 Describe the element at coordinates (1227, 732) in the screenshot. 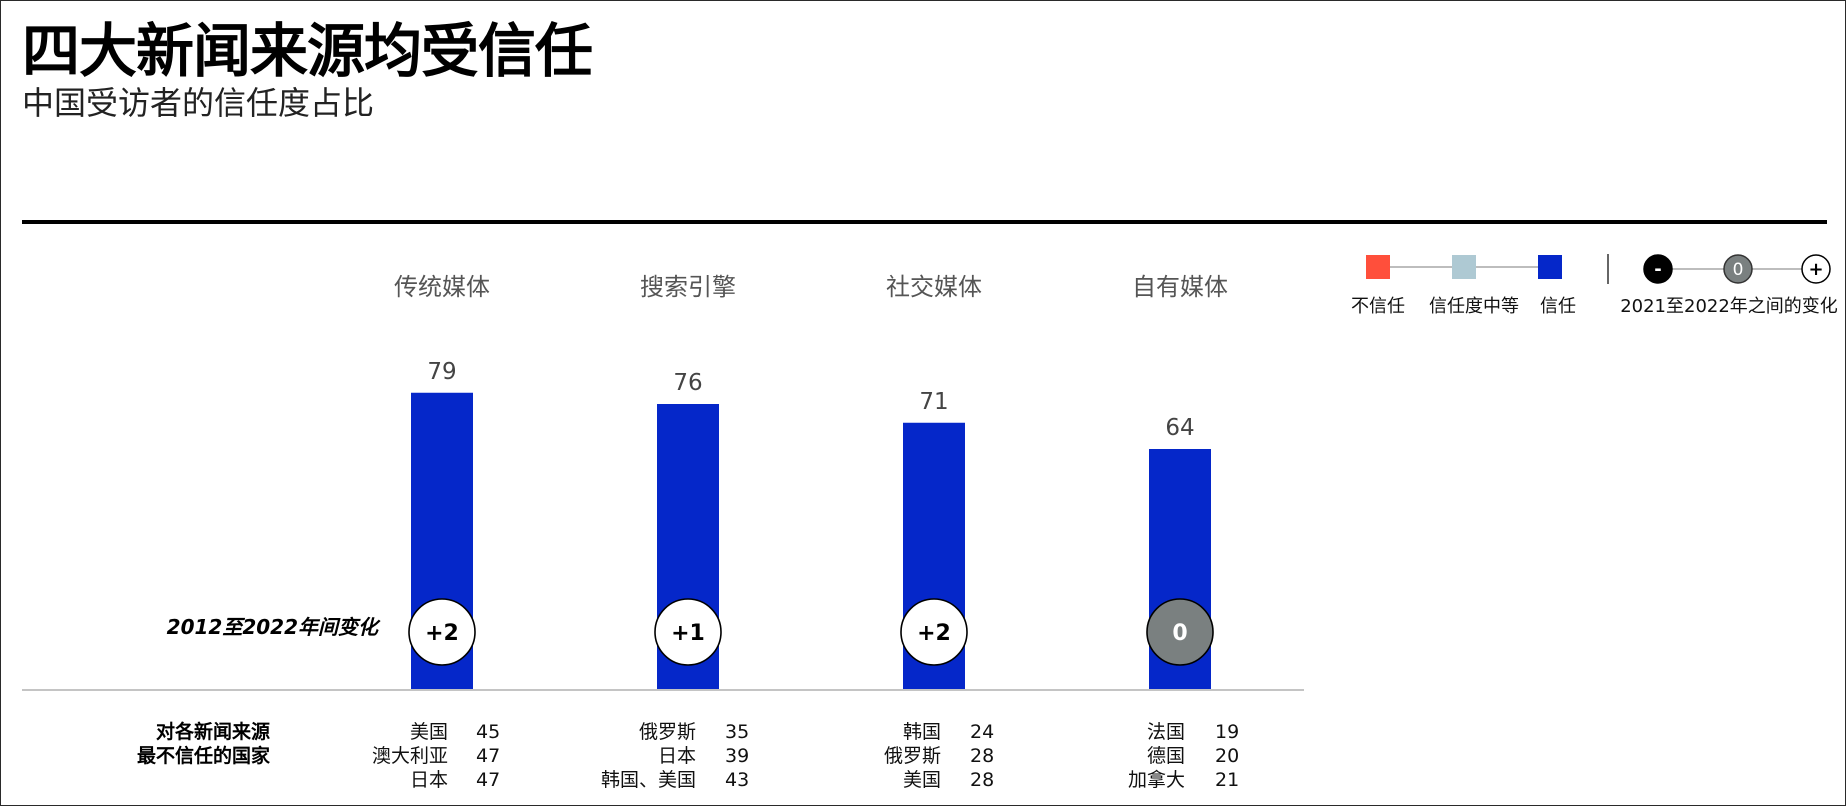

I see `country-value: 19` at that location.